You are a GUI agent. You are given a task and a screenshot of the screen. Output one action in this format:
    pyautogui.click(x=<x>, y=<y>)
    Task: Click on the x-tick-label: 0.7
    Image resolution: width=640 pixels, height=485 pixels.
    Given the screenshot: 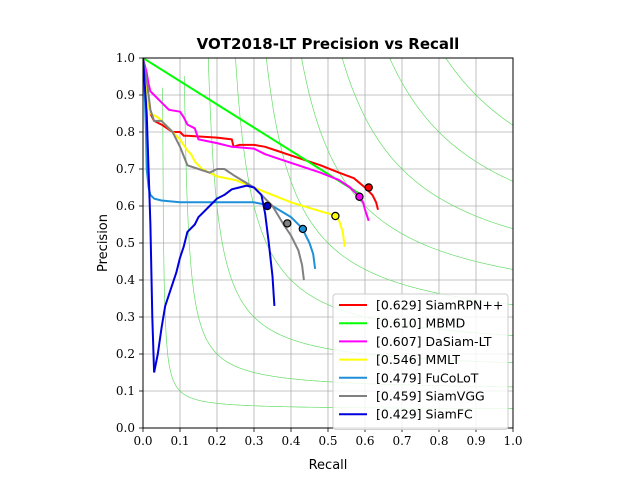 What is the action you would take?
    pyautogui.click(x=401, y=441)
    